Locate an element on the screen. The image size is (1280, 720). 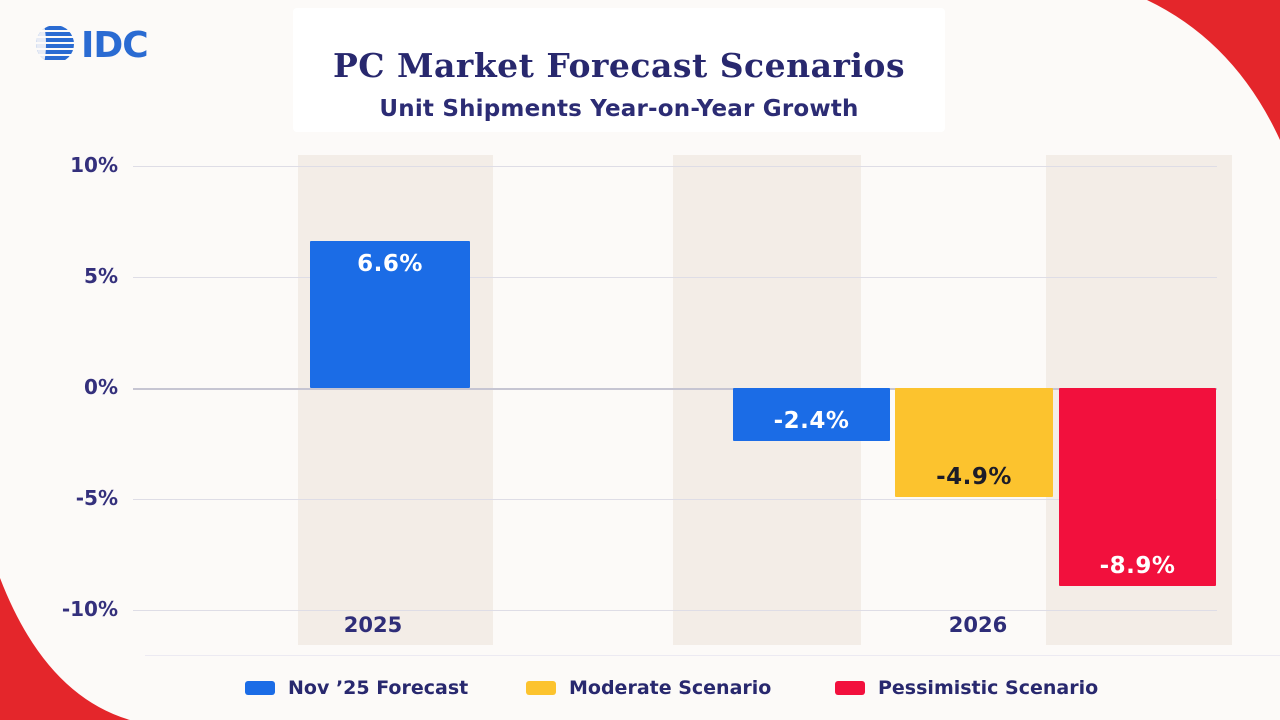
legend-label-pessimistic-scenario: Pessimistic Scenario is located at coordinates (988, 688).